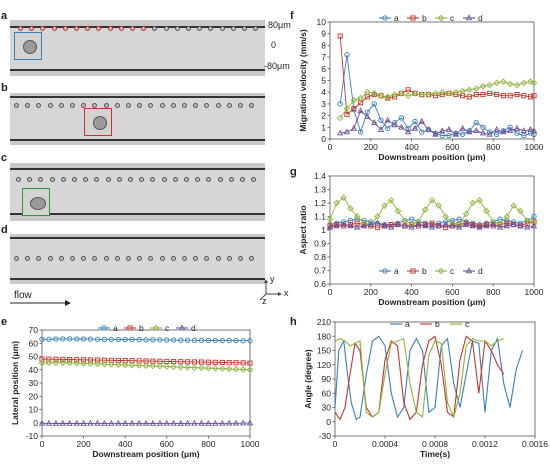  I want to click on y-axis-label: Migration velocity (mm/s), so click(303, 80).